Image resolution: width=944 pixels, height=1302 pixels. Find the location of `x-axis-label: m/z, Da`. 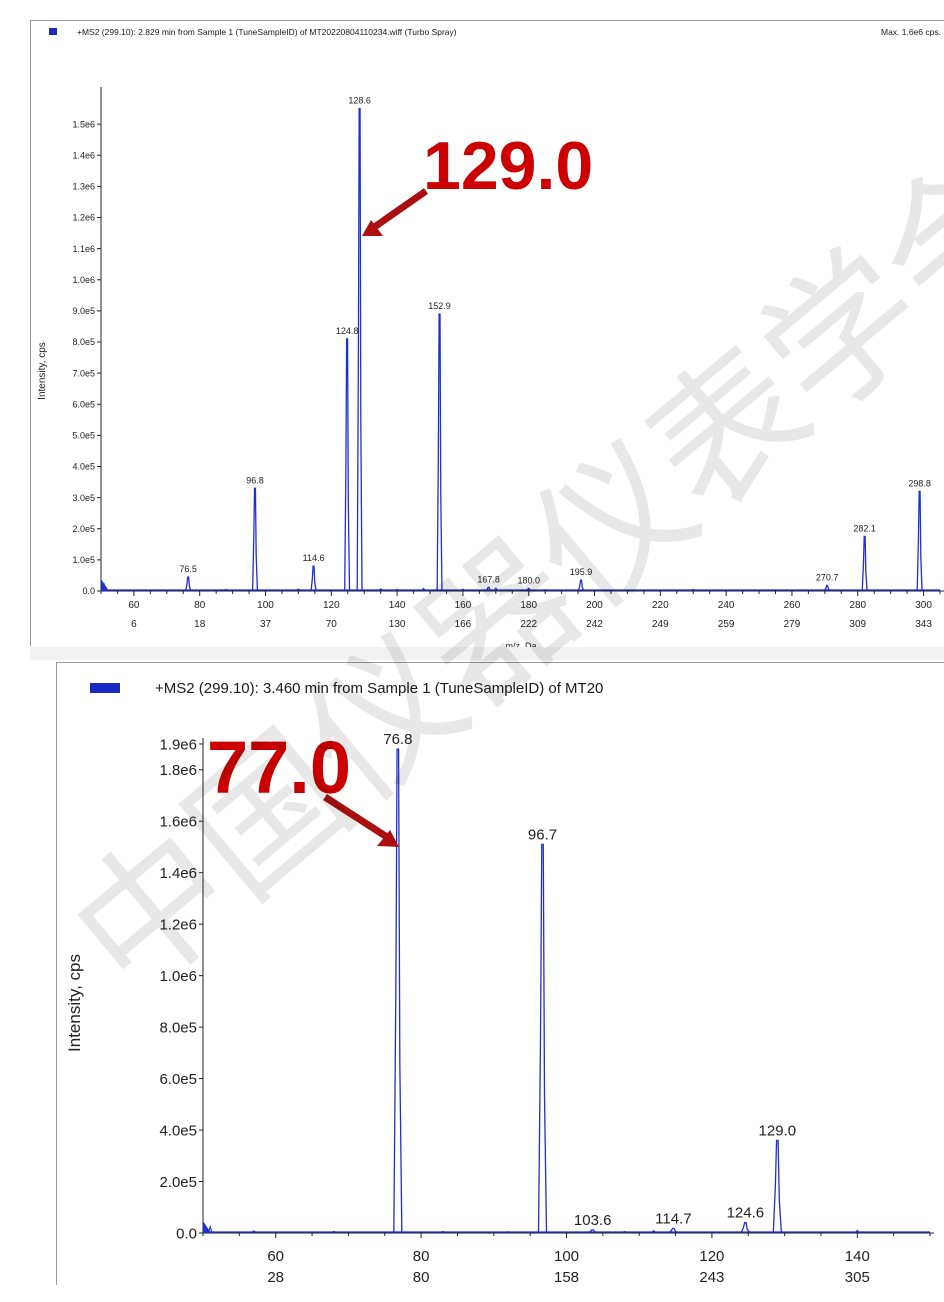

x-axis-label: m/z, Da is located at coordinates (520, 646).